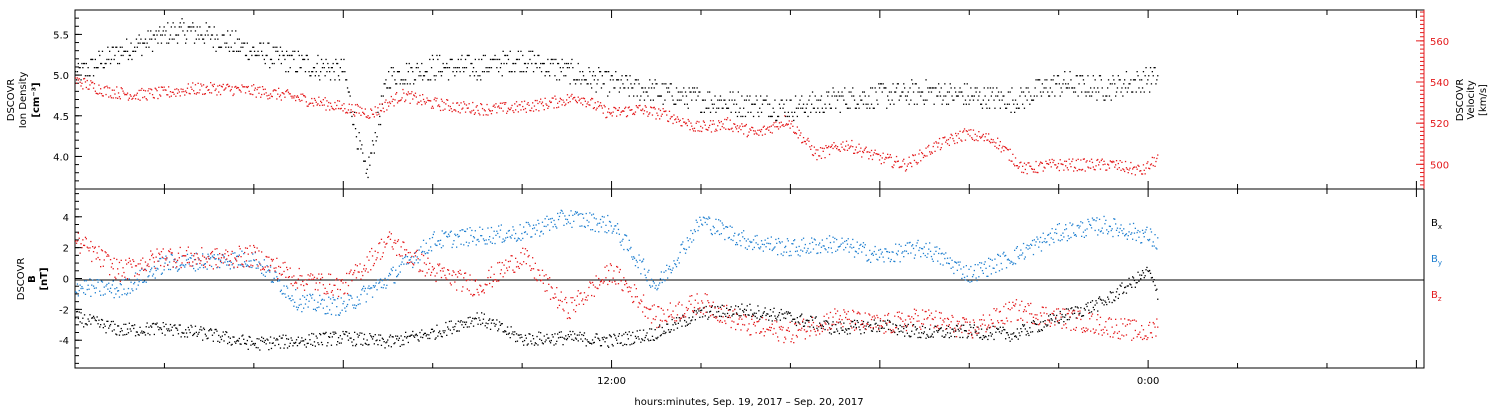  Describe the element at coordinates (1148, 381) in the screenshot. I see `x-tick-label: 0:00` at that location.